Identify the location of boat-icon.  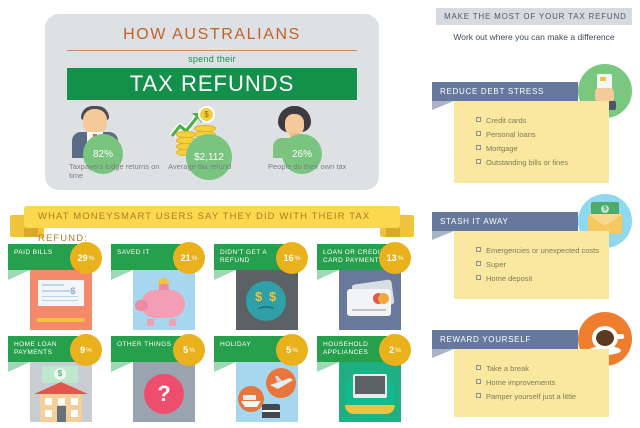
(251, 401).